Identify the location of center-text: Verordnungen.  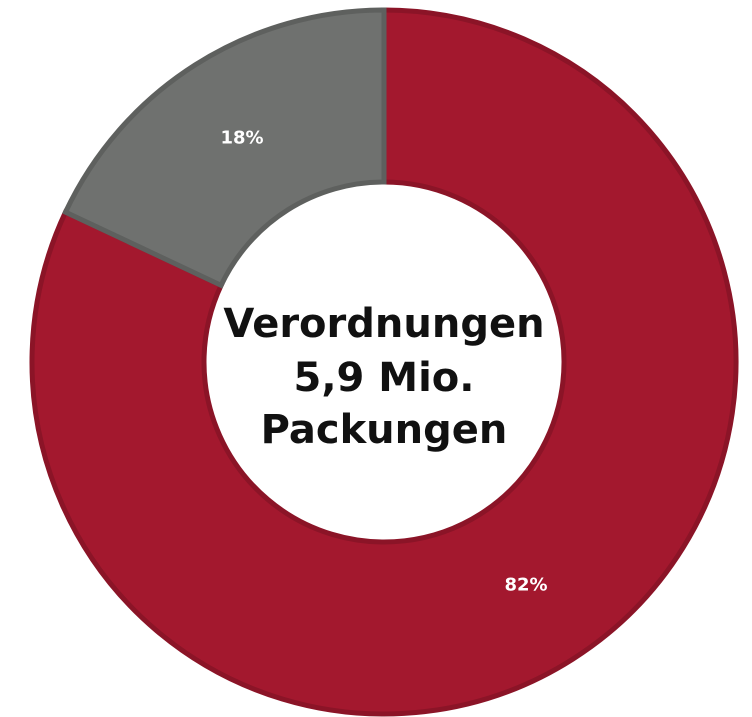
(383, 324).